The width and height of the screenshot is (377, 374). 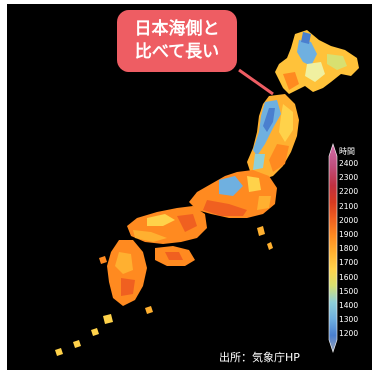 What do you see at coordinates (349, 334) in the screenshot?
I see `legend-tick-label: 1200` at bounding box center [349, 334].